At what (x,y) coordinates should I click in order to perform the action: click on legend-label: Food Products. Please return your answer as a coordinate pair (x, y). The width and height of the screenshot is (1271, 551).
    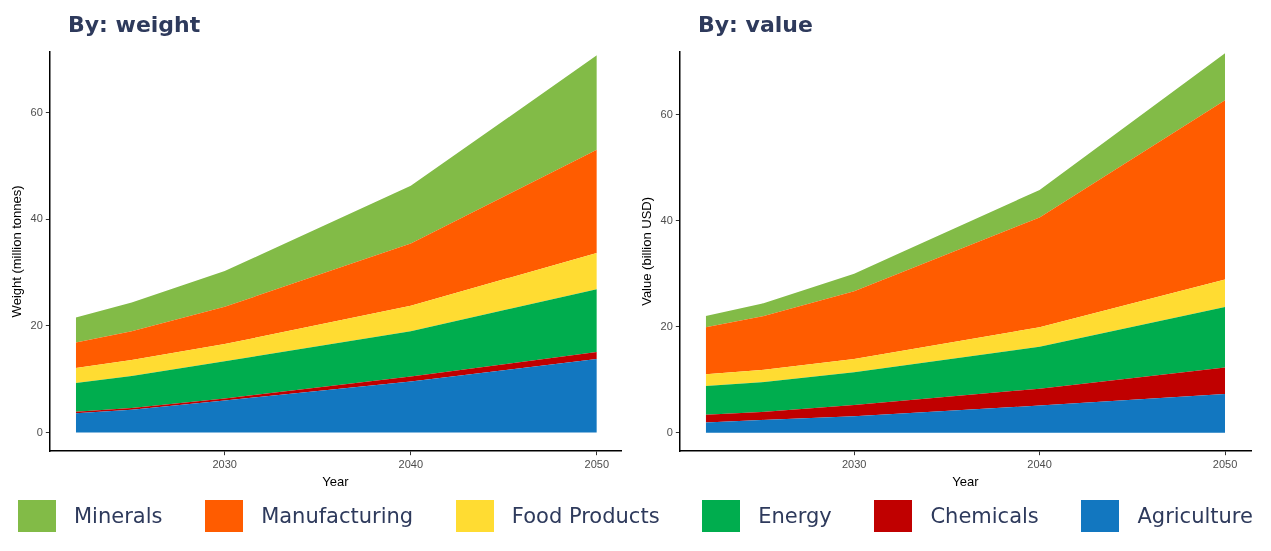
    Looking at the image, I should click on (585, 516).